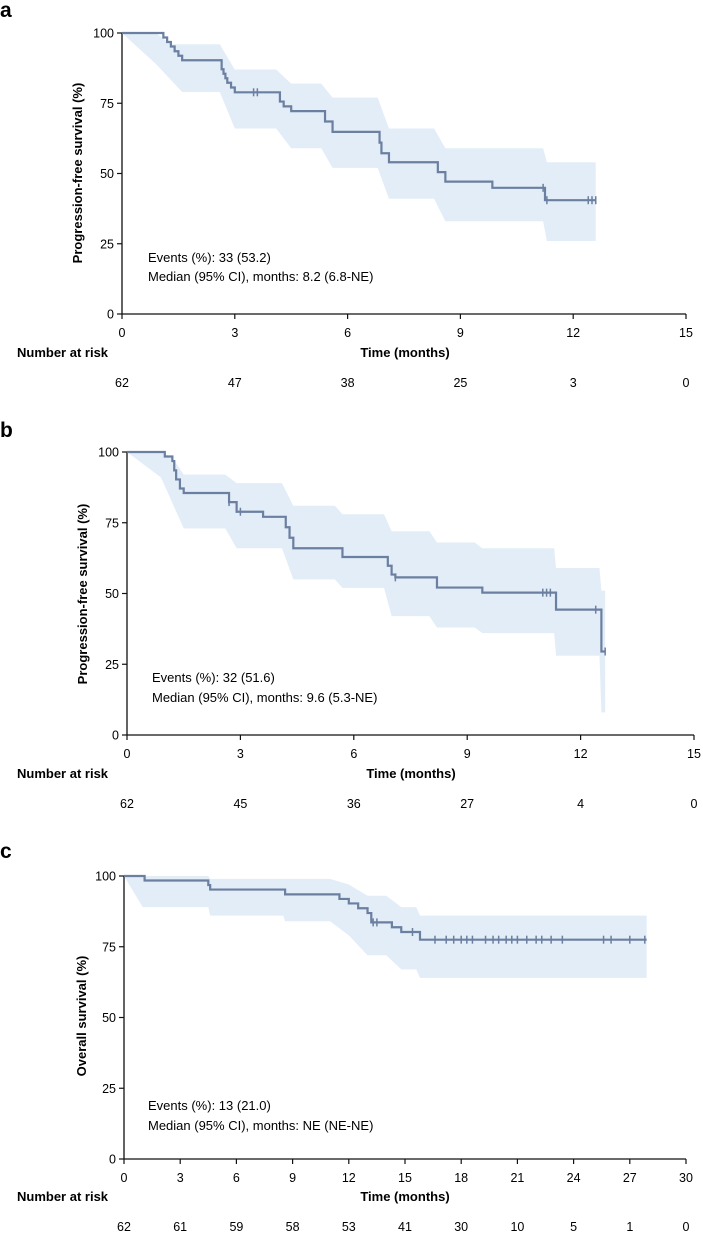 The image size is (703, 1241). I want to click on median-annotation-c: Median (95% CI), months: NE (NE-NE), so click(260, 1125).